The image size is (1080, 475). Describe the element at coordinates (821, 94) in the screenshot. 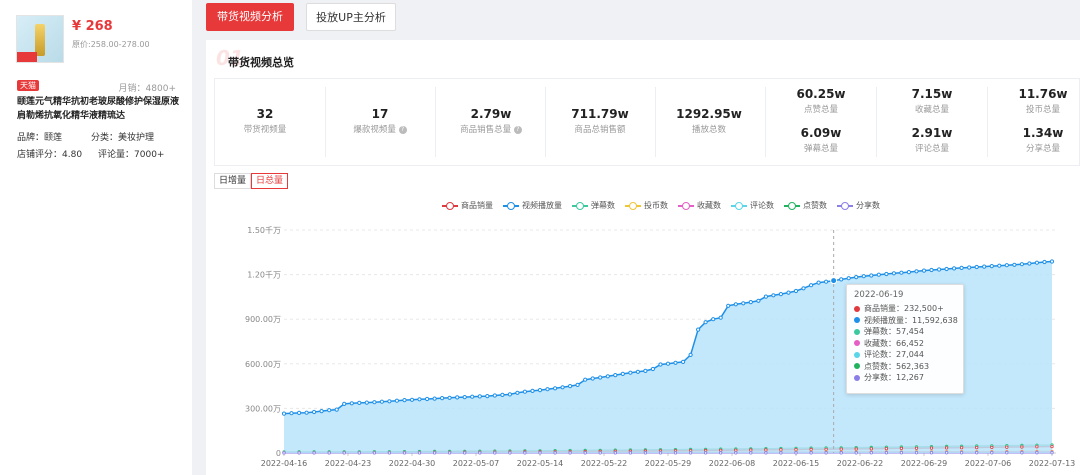

I see `stat-value: 60.25w` at that location.